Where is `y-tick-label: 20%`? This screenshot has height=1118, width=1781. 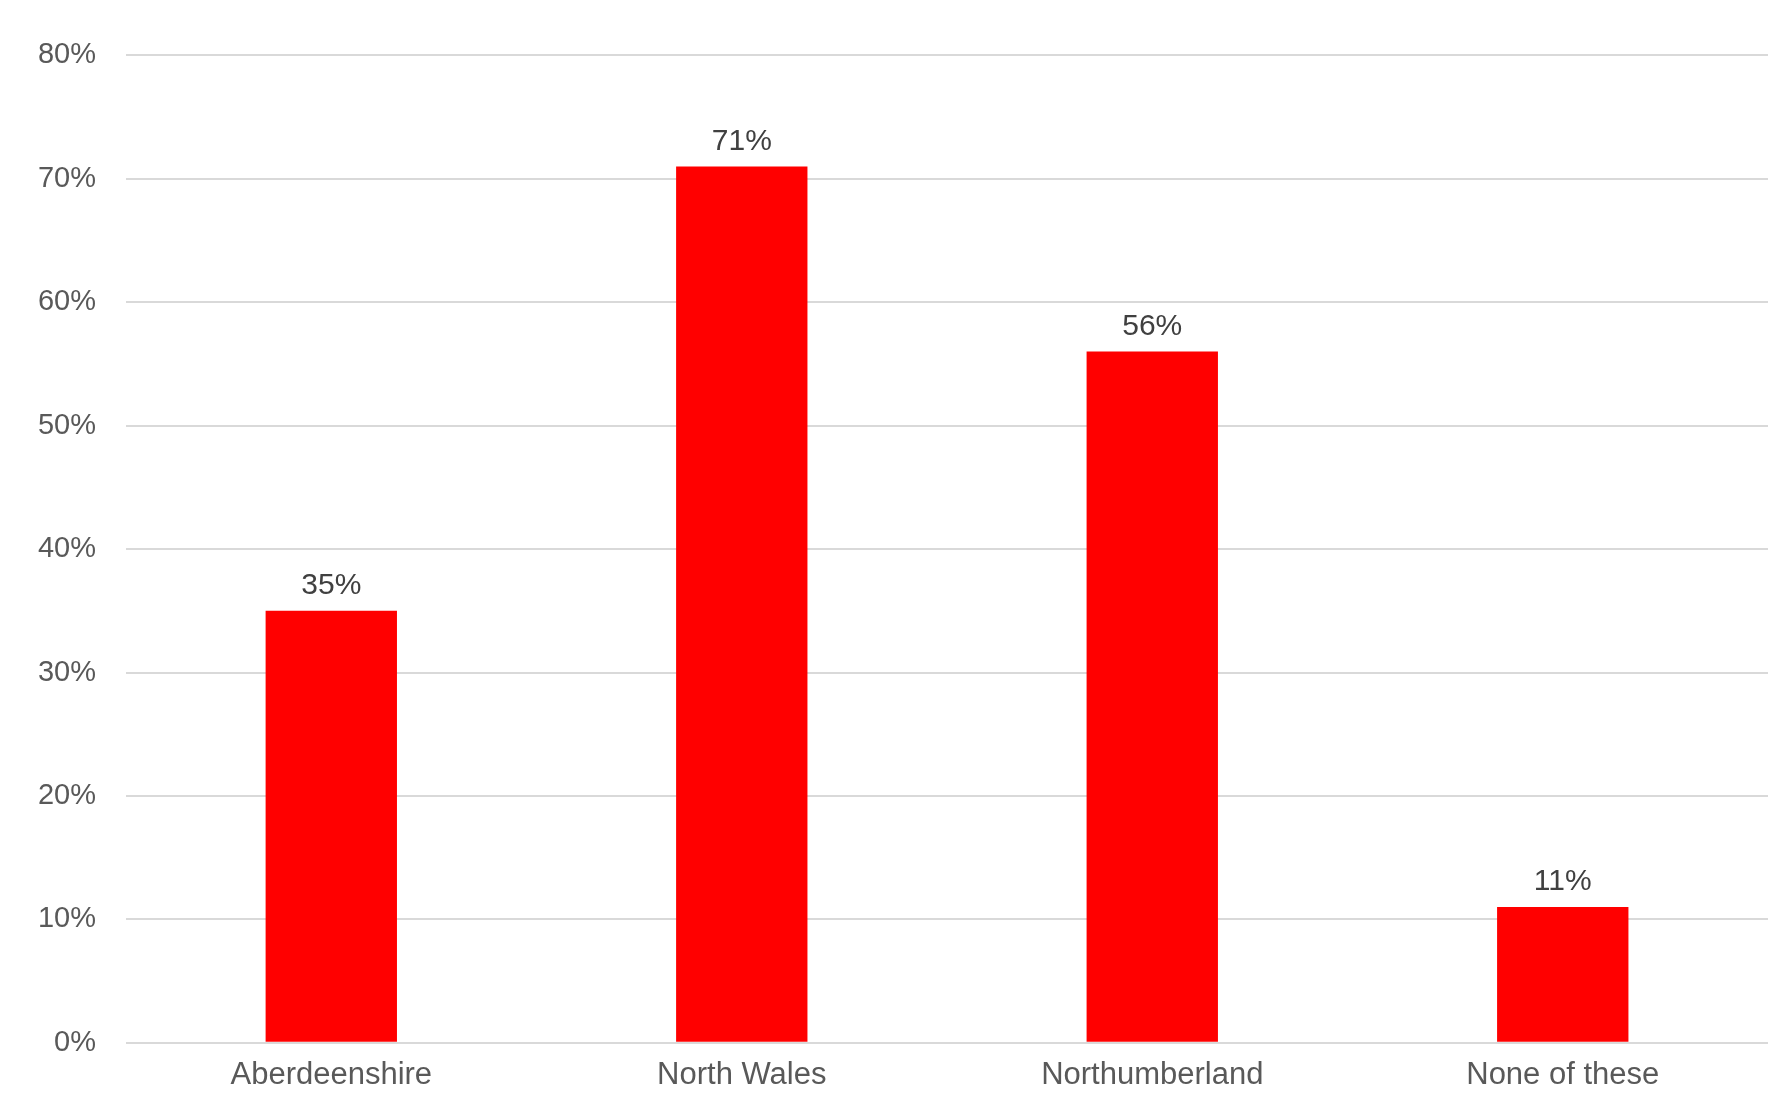
y-tick-label: 20% is located at coordinates (67, 793).